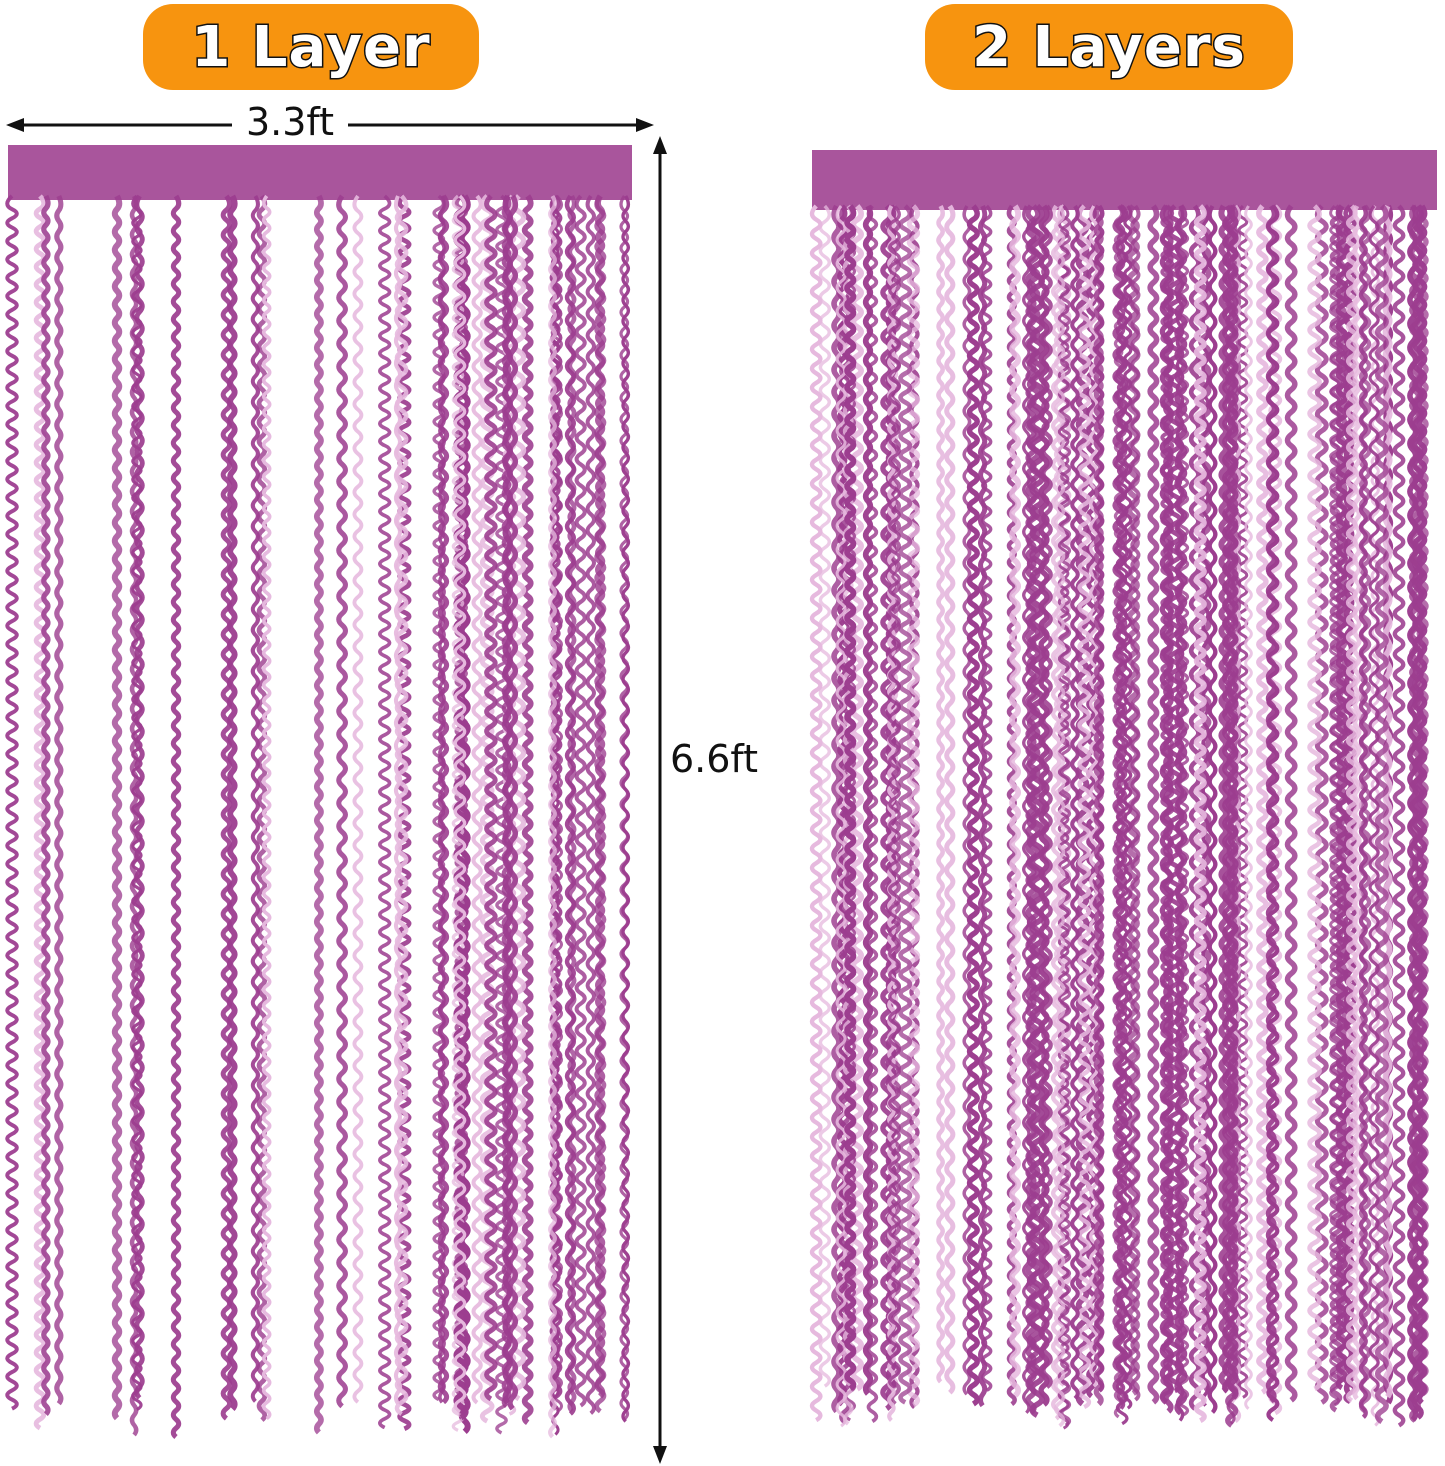  What do you see at coordinates (660, 1455) in the screenshot?
I see `height-arrow-bottom-head` at bounding box center [660, 1455].